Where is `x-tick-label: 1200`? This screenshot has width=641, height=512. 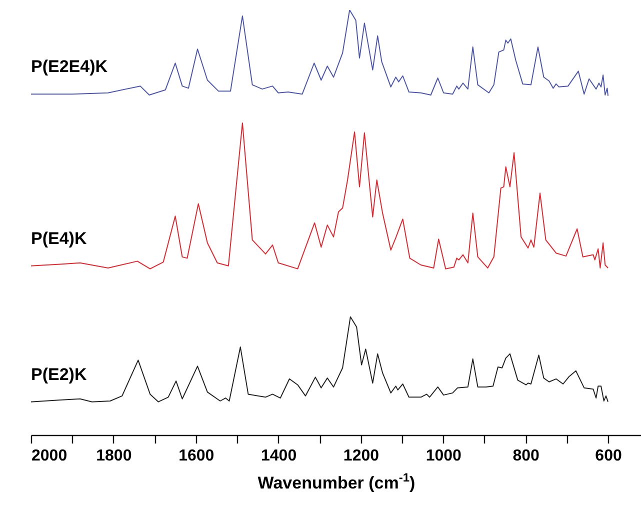 x-tick-label: 1200 is located at coordinates (361, 456).